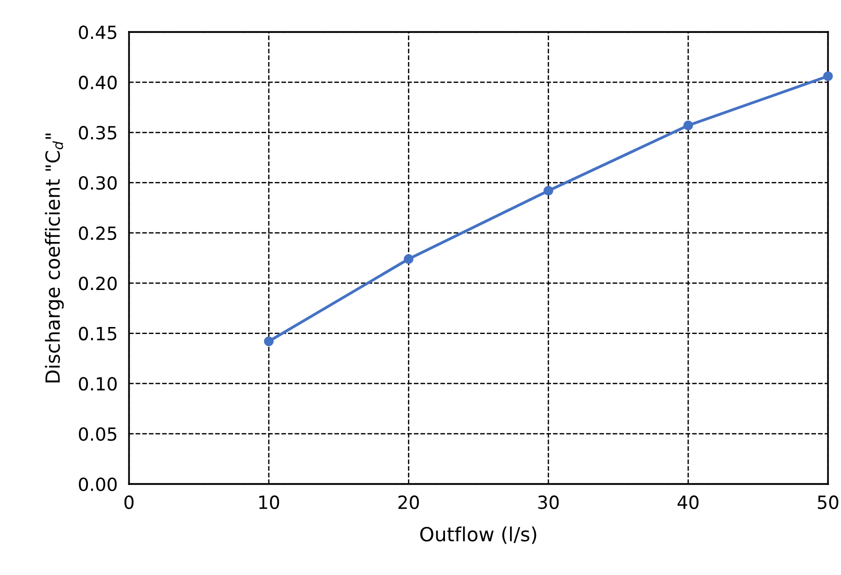 The height and width of the screenshot is (575, 841). I want to click on y-axis-title: Discharge coefficient "C$_{d}$", so click(54, 258).